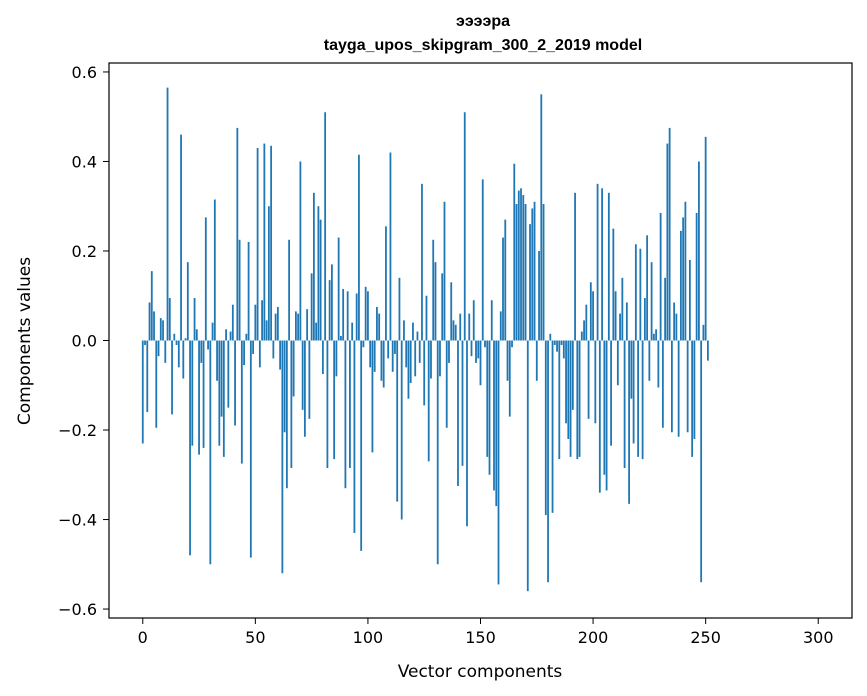  What do you see at coordinates (77, 609) in the screenshot?
I see `y-tick-label: −0.6` at bounding box center [77, 609].